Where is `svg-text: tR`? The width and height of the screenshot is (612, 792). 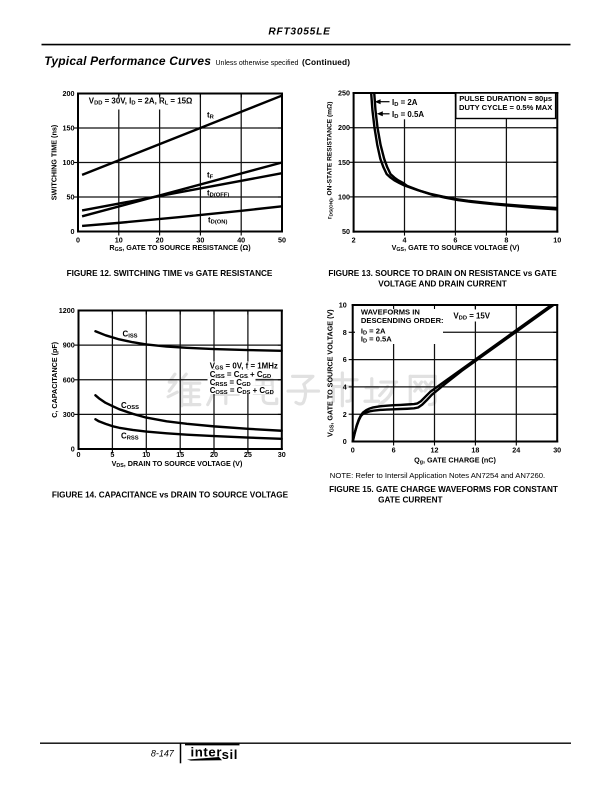 svg-text: tR is located at coordinates (211, 116).